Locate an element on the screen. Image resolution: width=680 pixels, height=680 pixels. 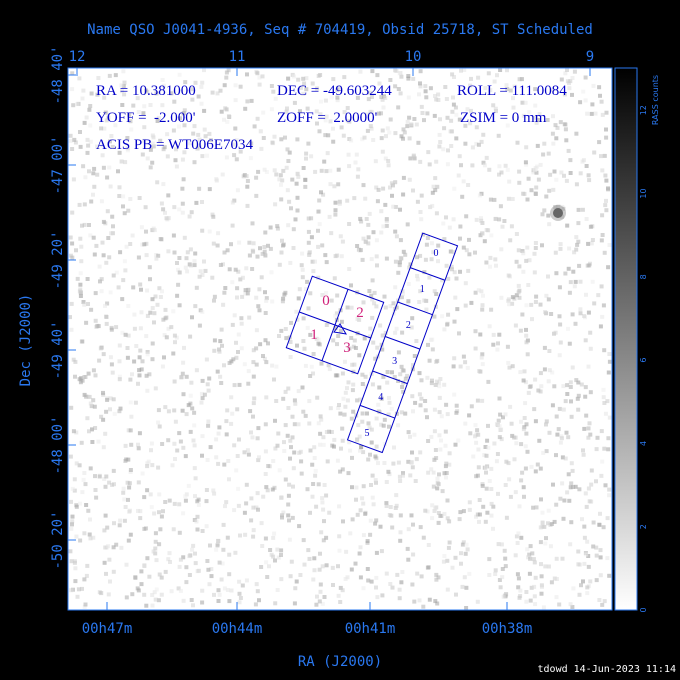
left-tick-label: -50 20' is located at coordinates (58, 539).